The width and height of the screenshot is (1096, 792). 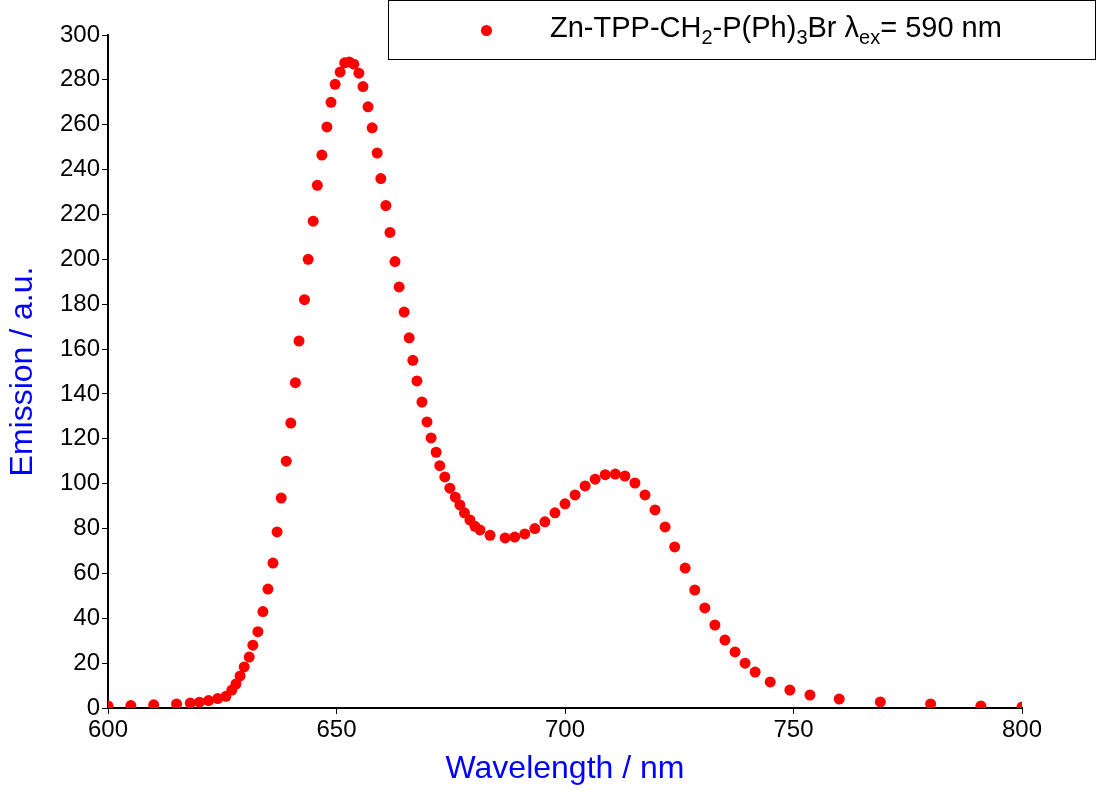 I want to click on y-tick-label: 100, so click(x=79, y=482).